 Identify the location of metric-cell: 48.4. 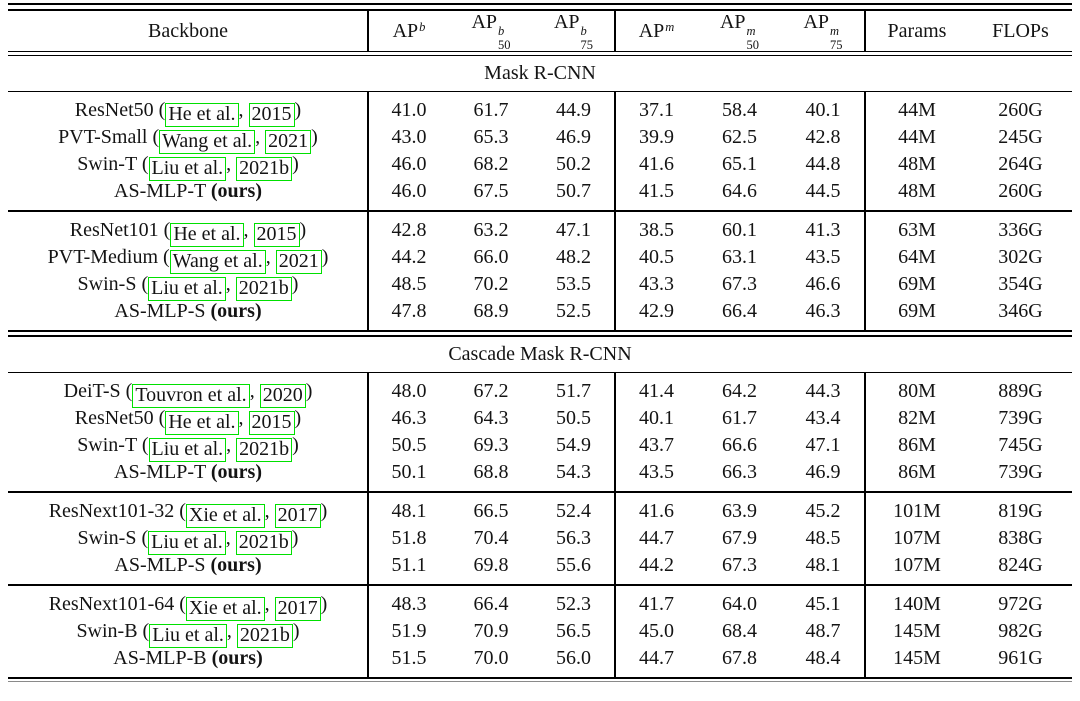
(823, 657).